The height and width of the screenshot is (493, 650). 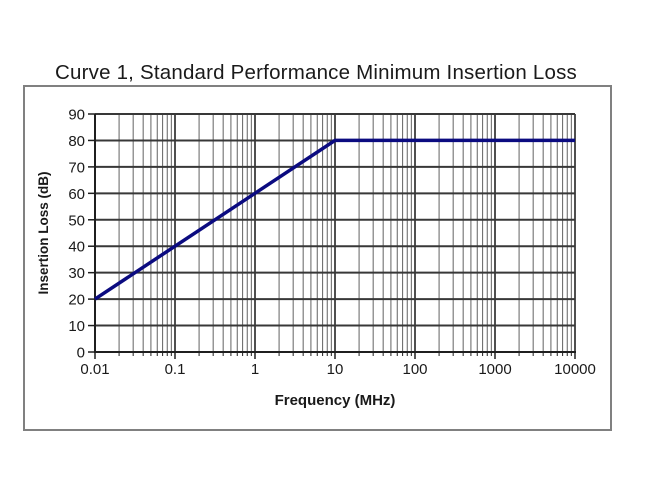 I want to click on x-tick-label: 0.1, so click(x=175, y=369).